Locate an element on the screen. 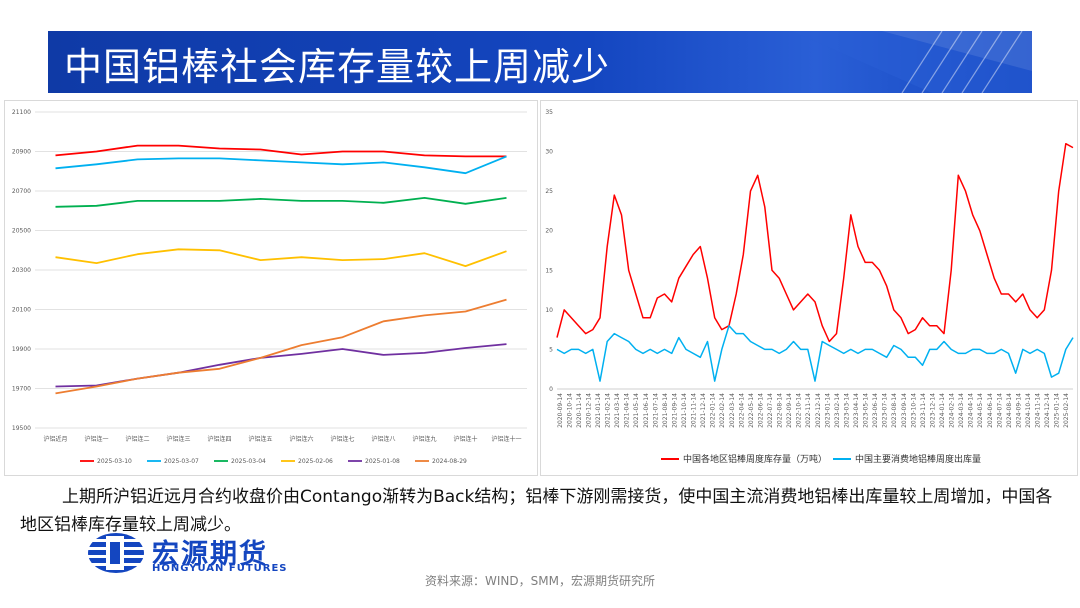 This screenshot has height=608, width=1080. x-tick-label: 沪铝连四 is located at coordinates (219, 439).